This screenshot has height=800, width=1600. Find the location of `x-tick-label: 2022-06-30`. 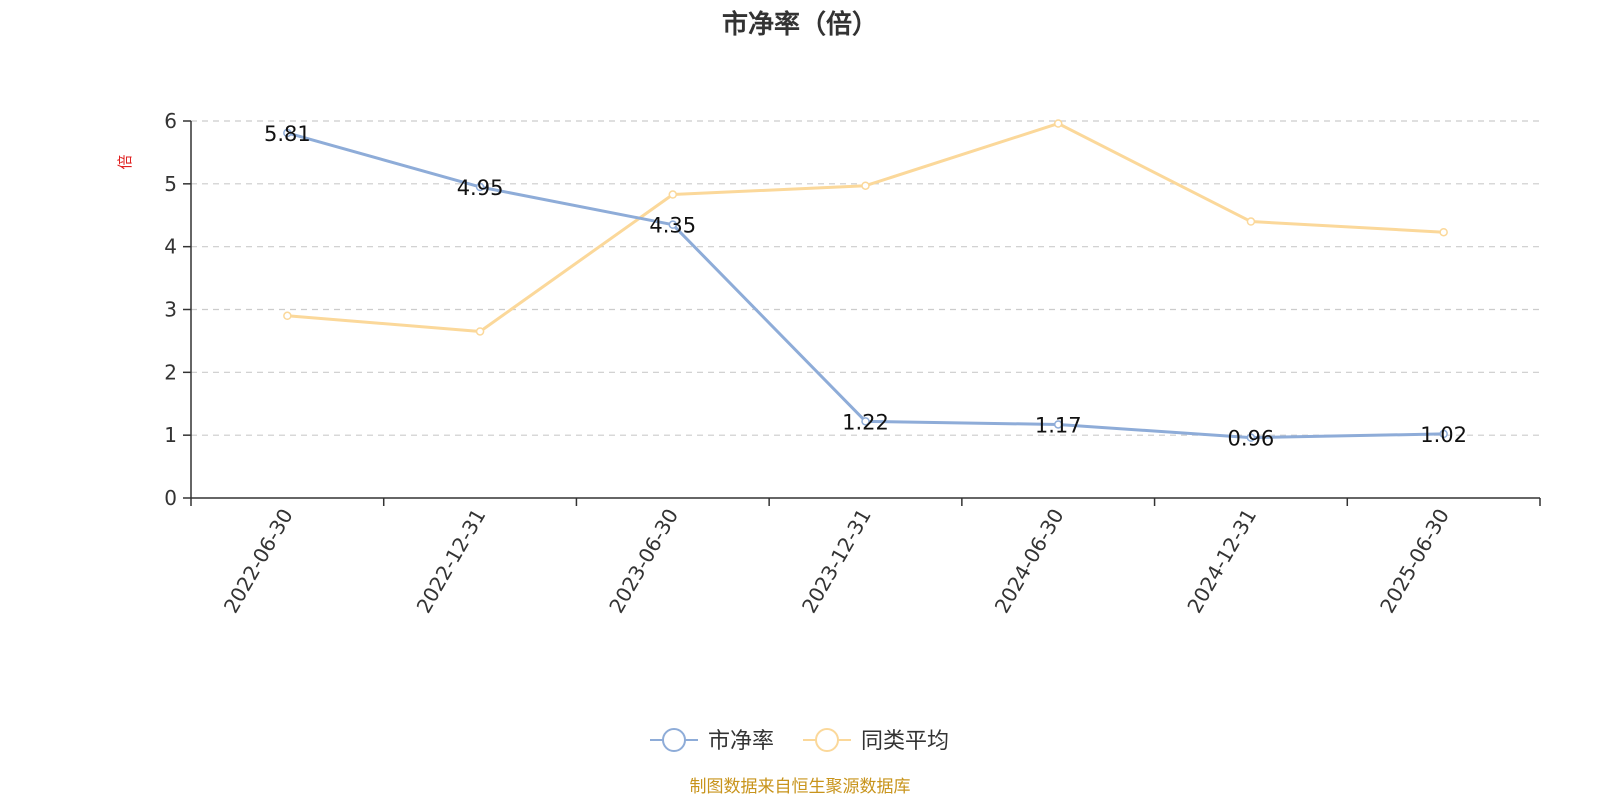

x-tick-label: 2022-06-30 is located at coordinates (258, 561).